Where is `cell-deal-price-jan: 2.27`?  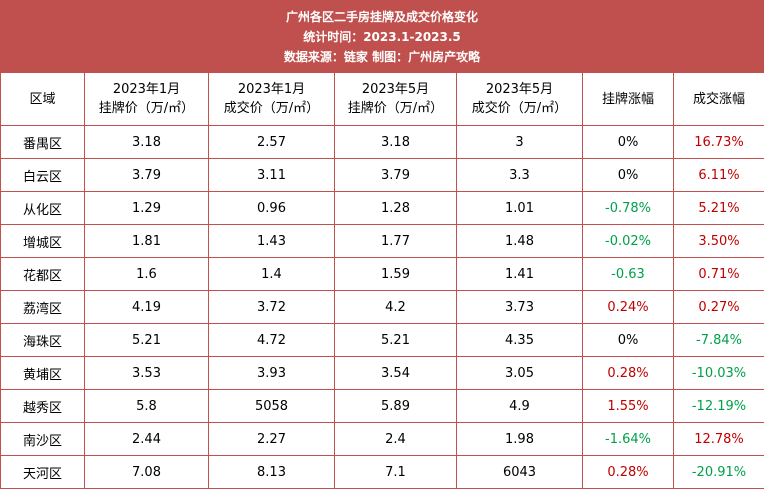 cell-deal-price-jan: 2.27 is located at coordinates (271, 439).